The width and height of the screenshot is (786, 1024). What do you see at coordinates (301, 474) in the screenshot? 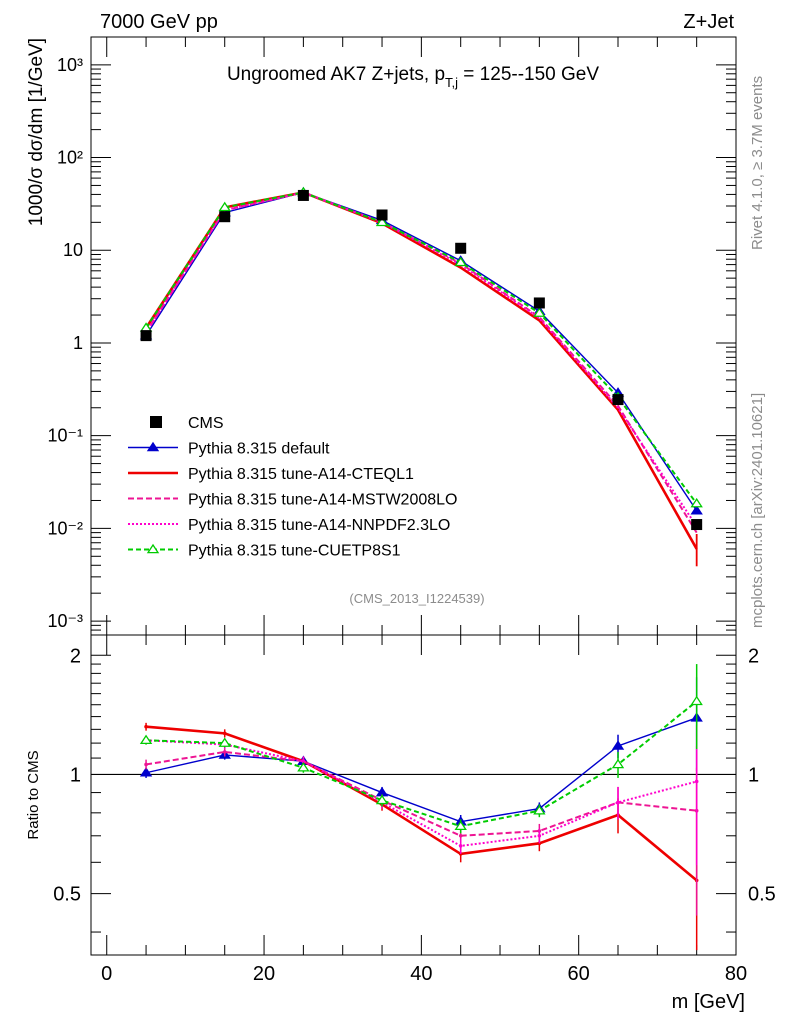
I see `legend-label: Pythia 8.315 tune-A14-CTEQL1` at bounding box center [301, 474].